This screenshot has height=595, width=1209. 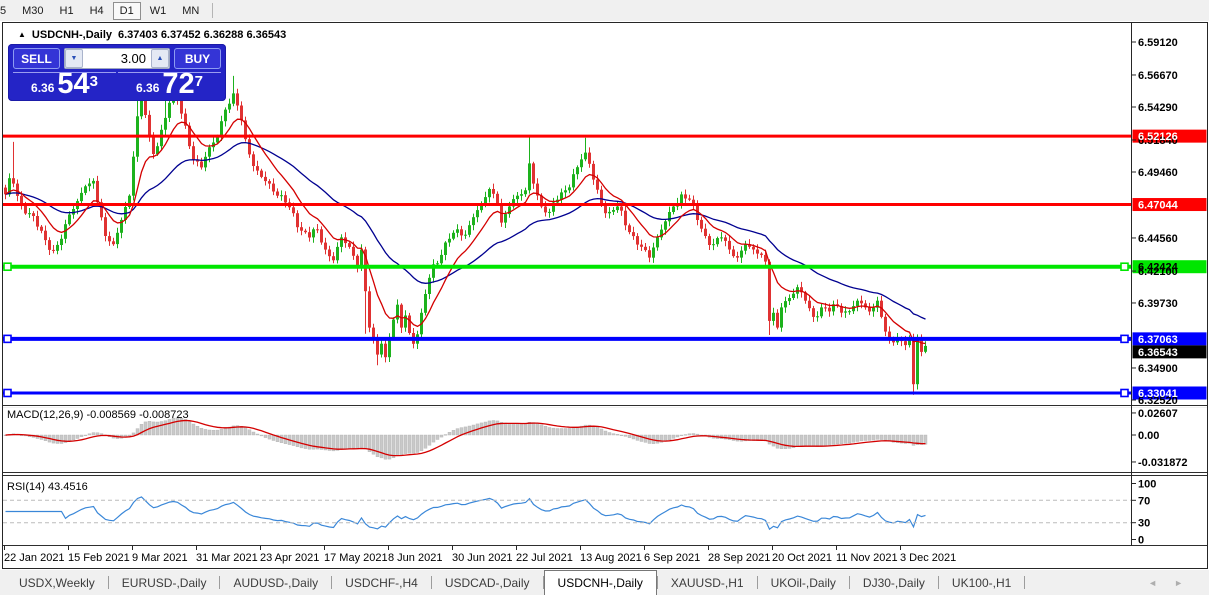 What do you see at coordinates (415, 558) in the screenshot?
I see `svg-text: 8 Jun 2021` at bounding box center [415, 558].